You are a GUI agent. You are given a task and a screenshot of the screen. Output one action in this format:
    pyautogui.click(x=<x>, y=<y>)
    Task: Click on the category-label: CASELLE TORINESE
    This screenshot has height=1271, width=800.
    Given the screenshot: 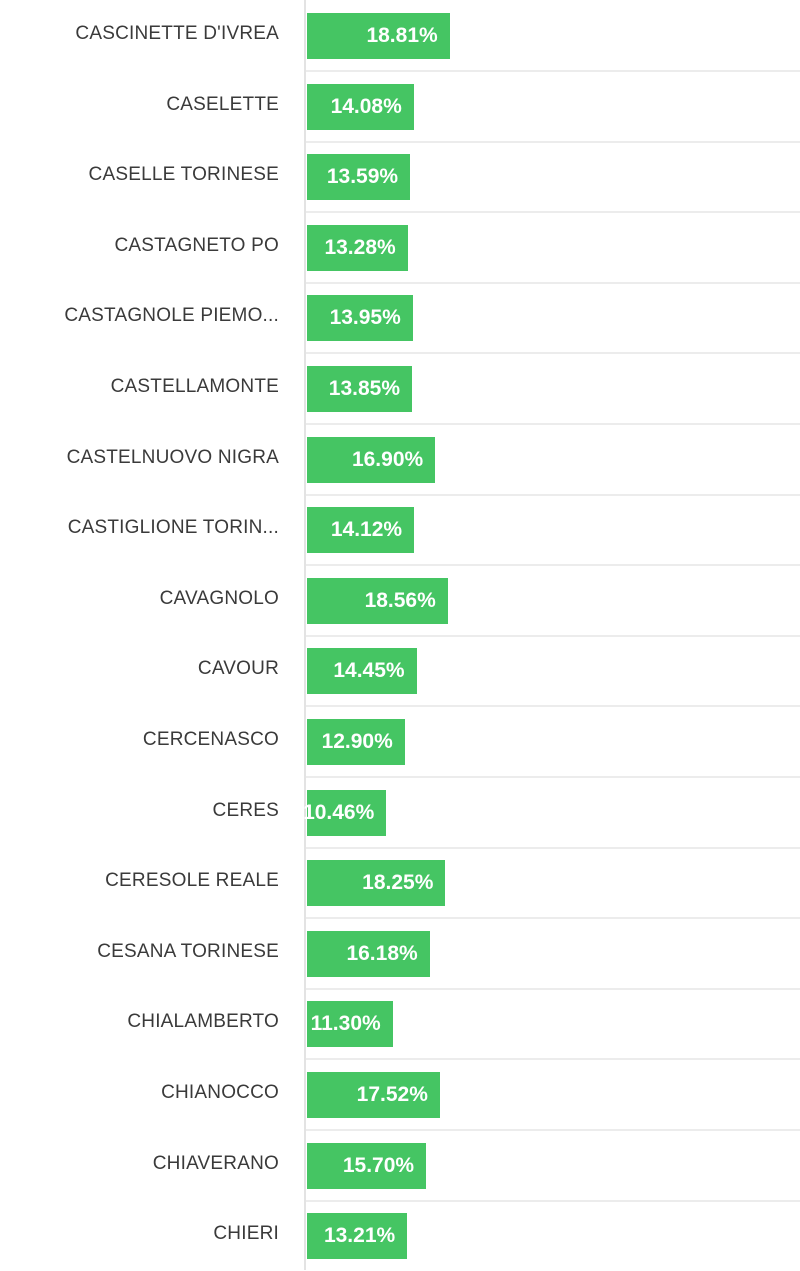 What is the action you would take?
    pyautogui.click(x=183, y=175)
    